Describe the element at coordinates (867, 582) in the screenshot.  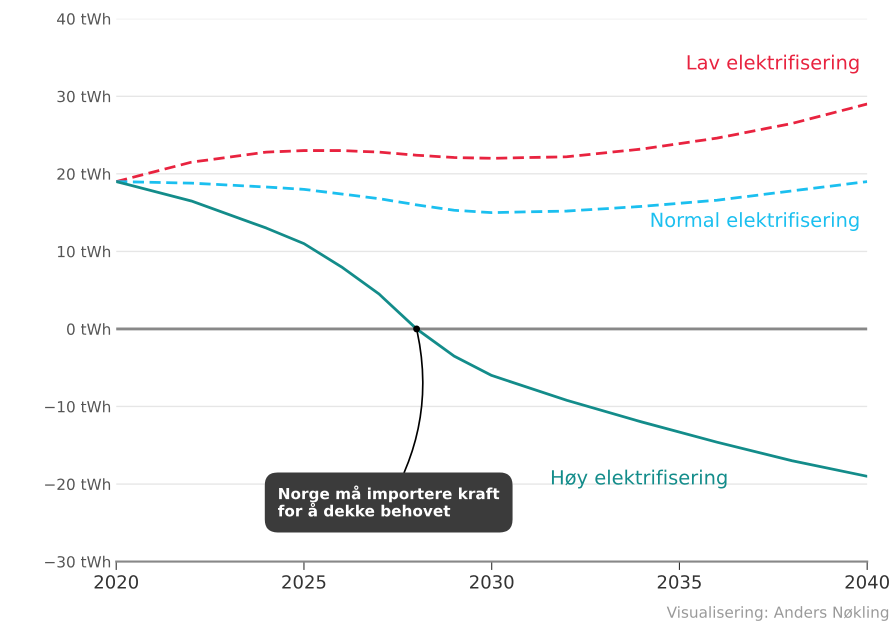
I see `x-tick-label: 2040` at that location.